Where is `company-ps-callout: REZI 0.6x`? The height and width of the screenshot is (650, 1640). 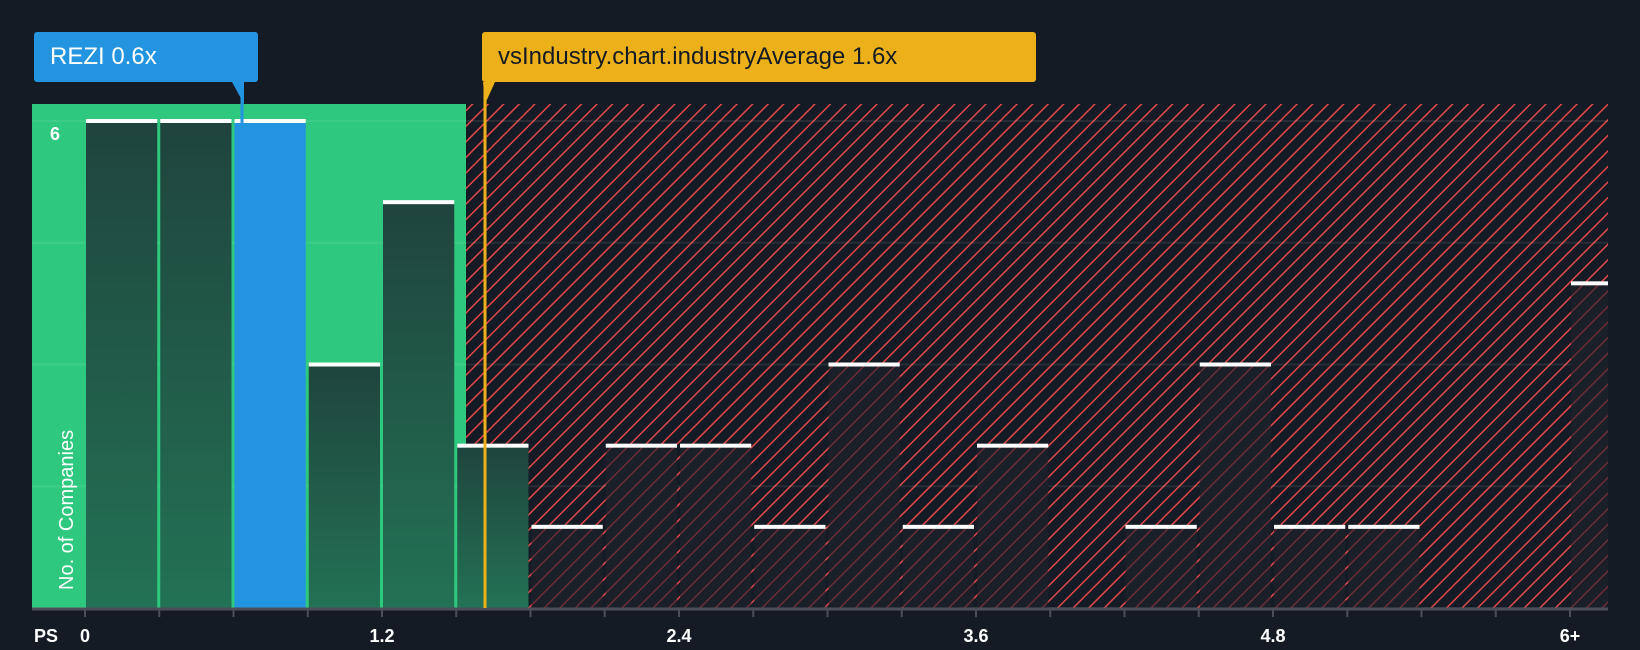
company-ps-callout: REZI 0.6x is located at coordinates (146, 57).